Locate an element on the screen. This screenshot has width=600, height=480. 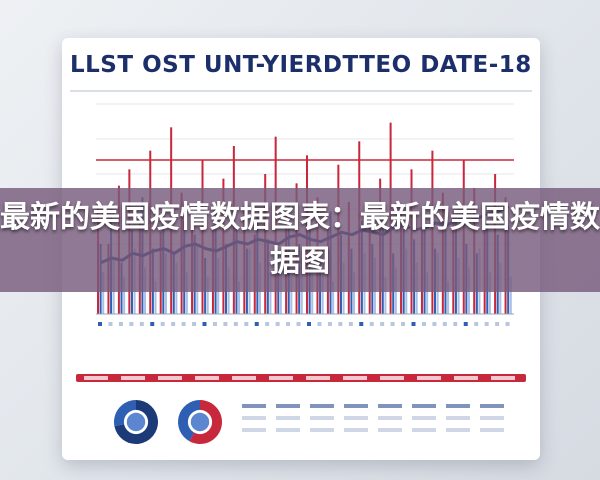
donut-left-center is located at coordinates (136, 422).